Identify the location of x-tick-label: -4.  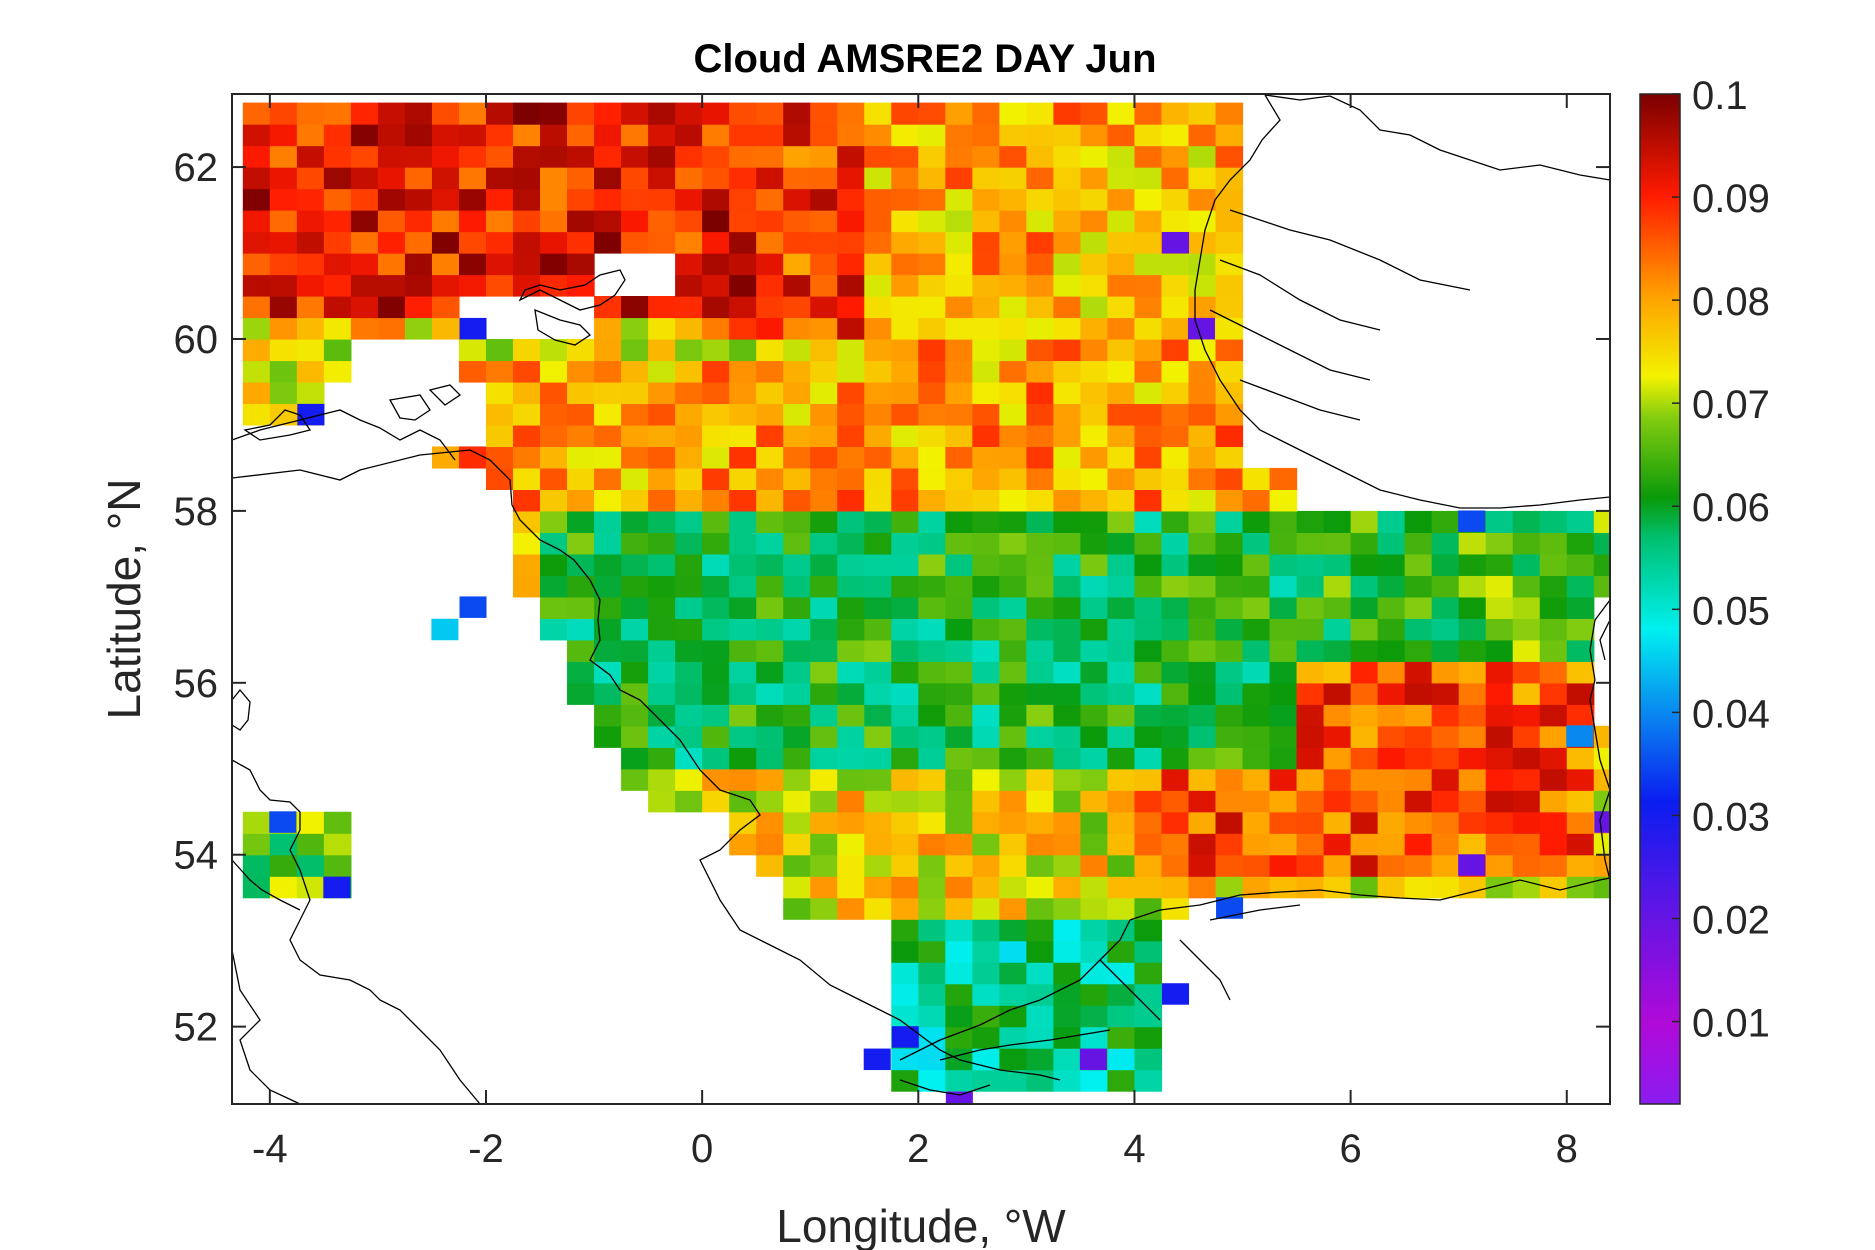
(270, 1149).